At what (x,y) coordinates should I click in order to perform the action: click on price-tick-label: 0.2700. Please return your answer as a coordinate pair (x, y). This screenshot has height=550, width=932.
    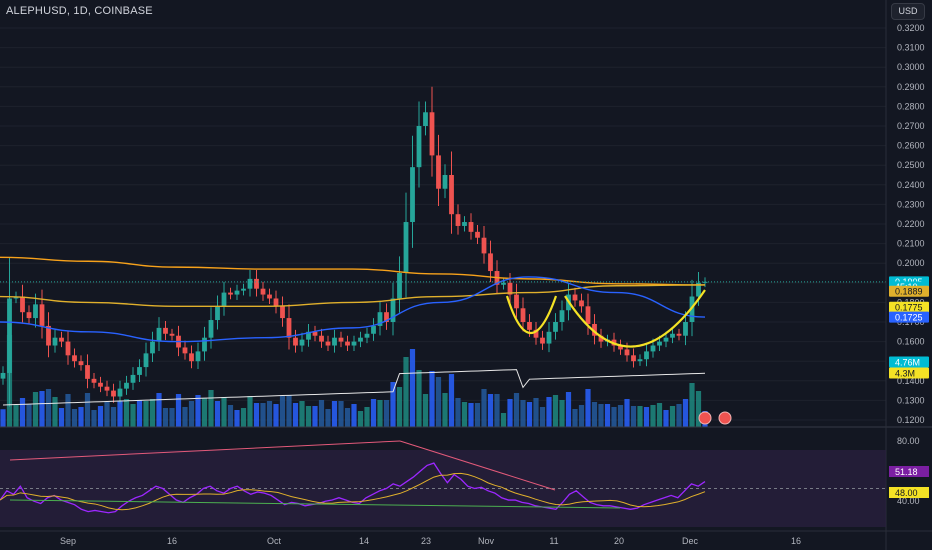
    Looking at the image, I should click on (911, 126).